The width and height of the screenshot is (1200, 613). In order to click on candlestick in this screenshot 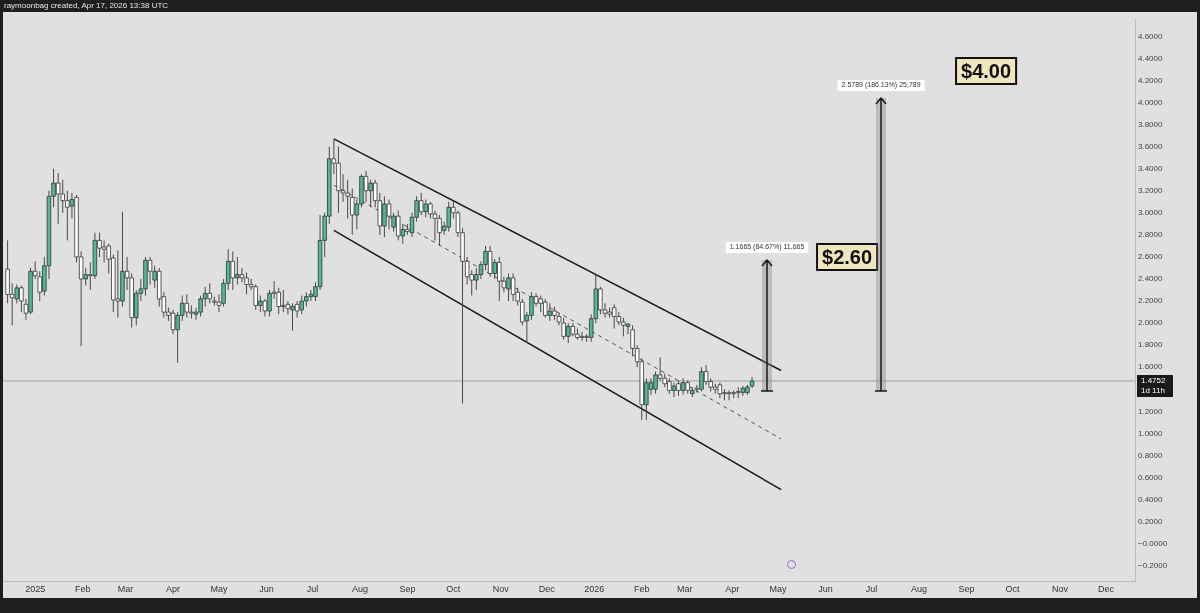, I will do `click(200, 306)`.